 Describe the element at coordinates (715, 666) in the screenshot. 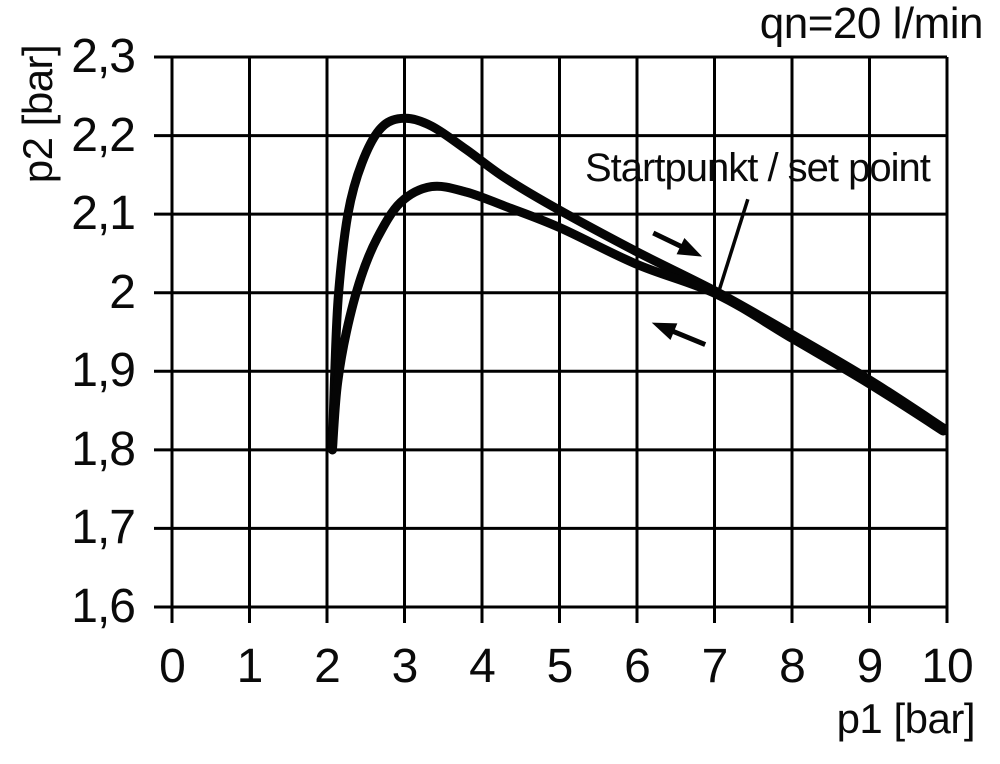

I see `x-tick-label: 7` at that location.